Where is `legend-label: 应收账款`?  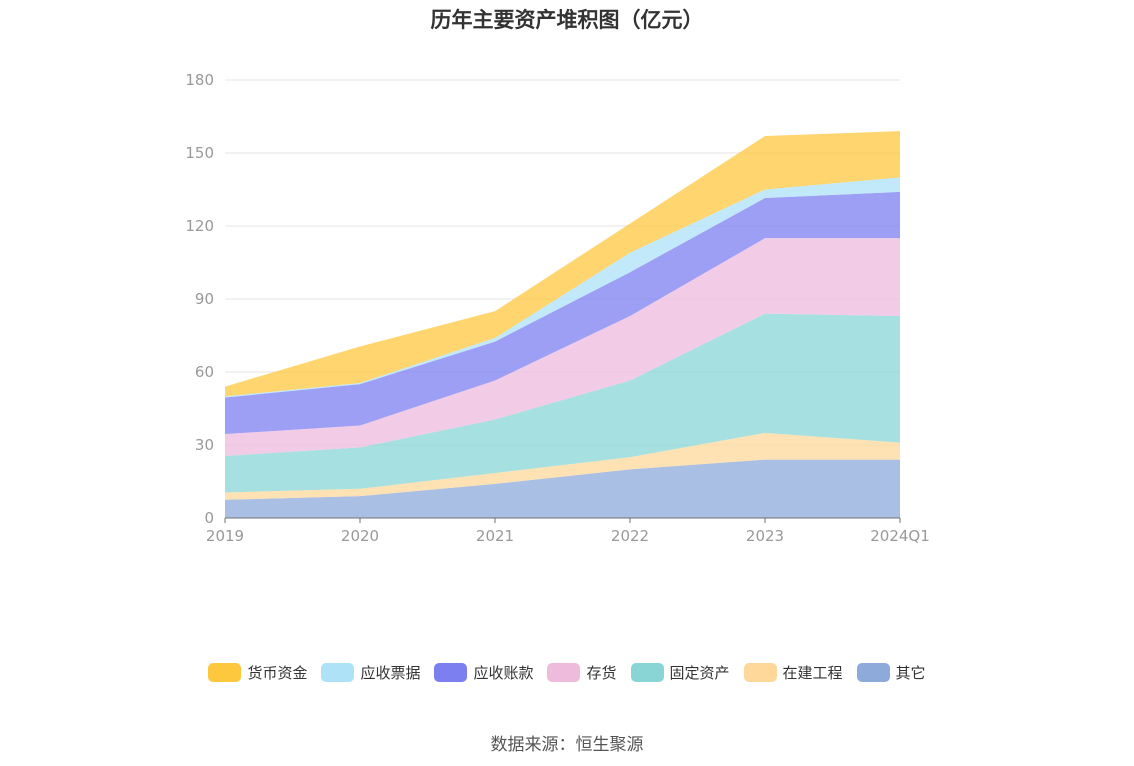 legend-label: 应收账款 is located at coordinates (503, 673).